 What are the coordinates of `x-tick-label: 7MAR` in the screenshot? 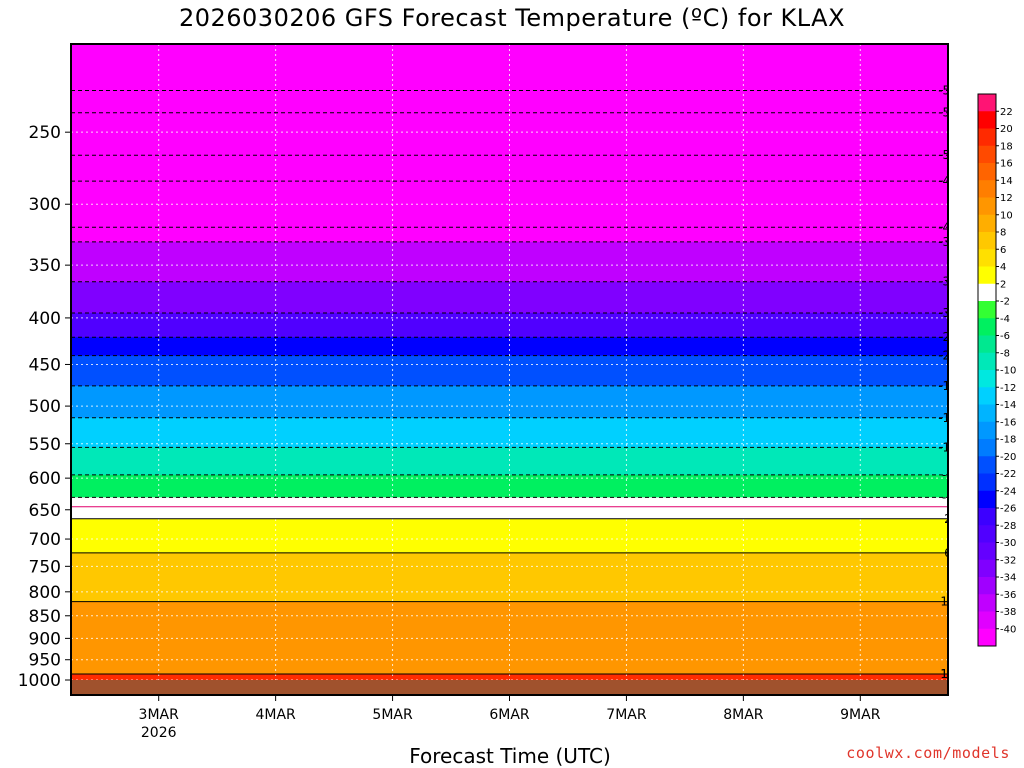 It's located at (626, 715).